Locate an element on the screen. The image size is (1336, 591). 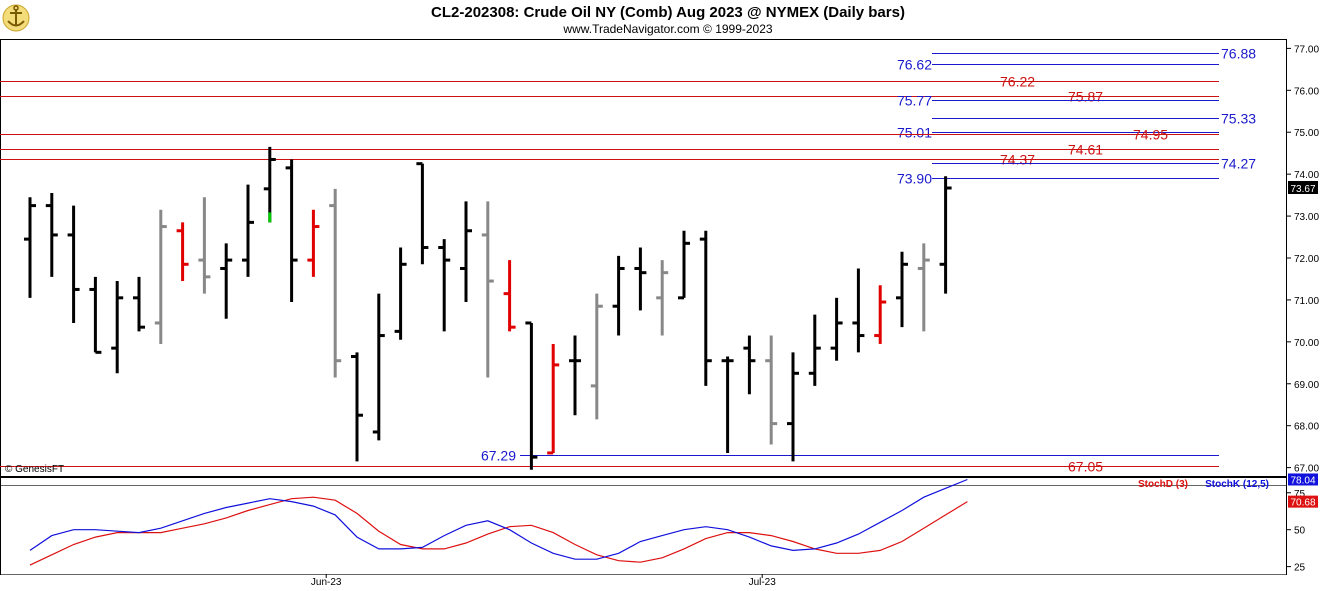
stoch-k-line is located at coordinates (498, 519).